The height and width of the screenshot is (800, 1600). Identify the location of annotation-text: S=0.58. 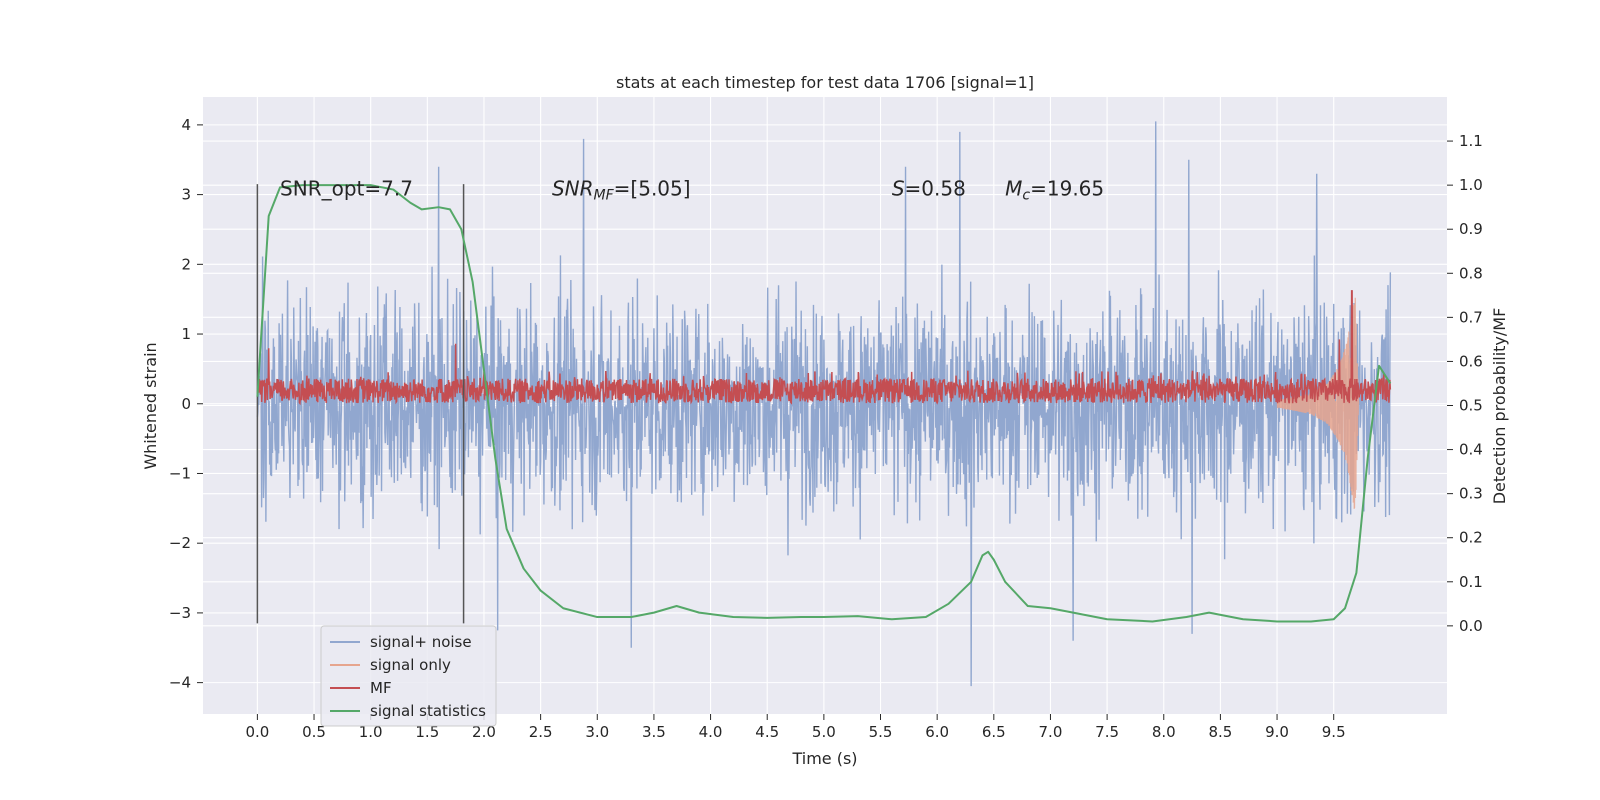
(929, 189).